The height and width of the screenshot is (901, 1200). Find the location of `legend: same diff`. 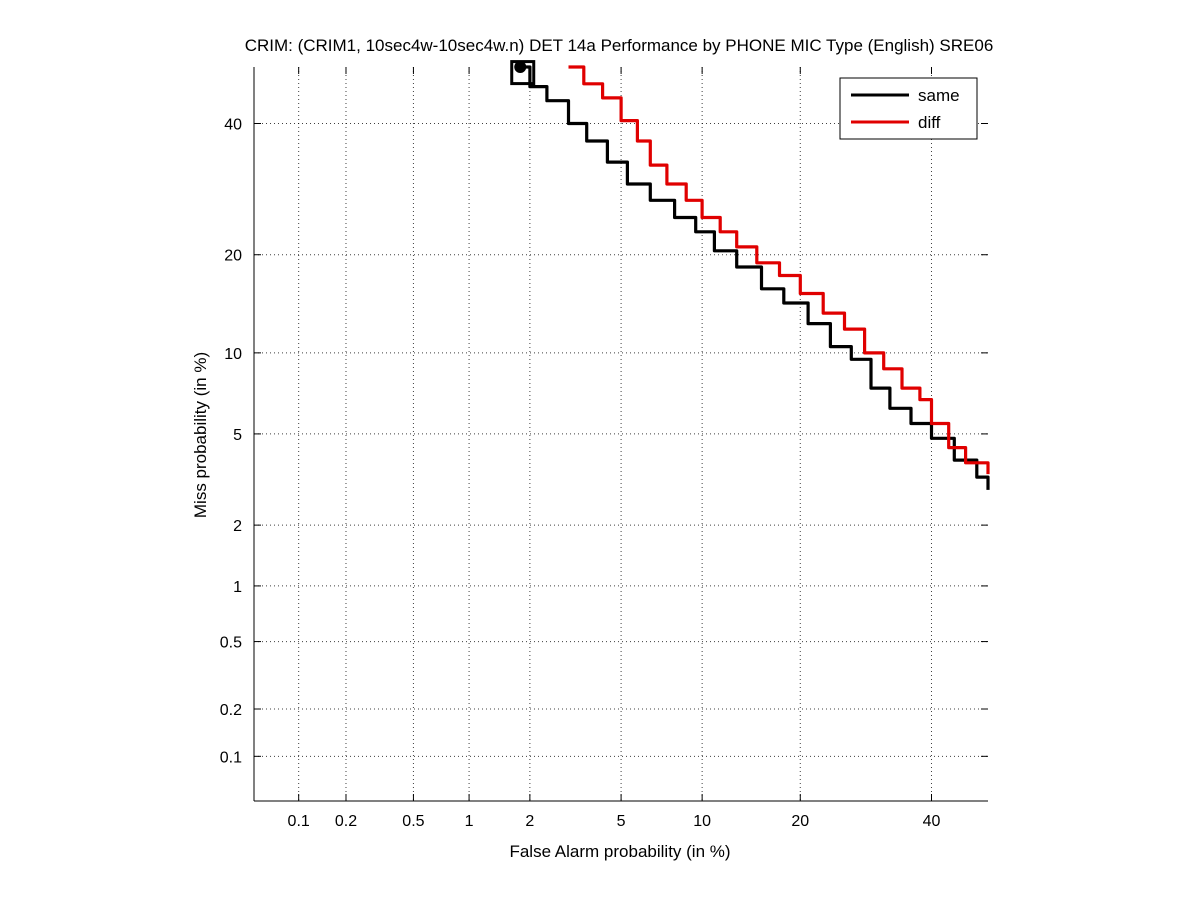

legend: same diff is located at coordinates (908, 108).